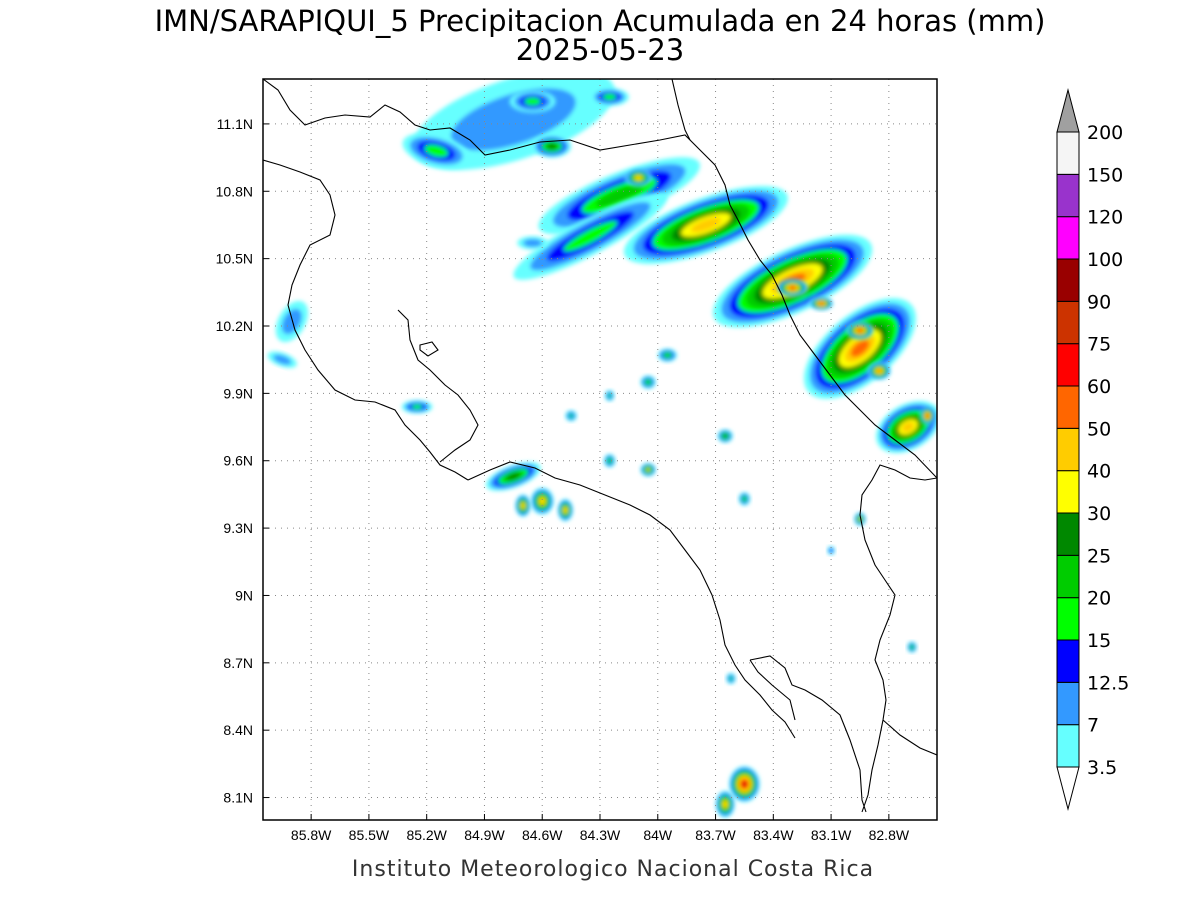 The width and height of the screenshot is (1200, 900). I want to click on lat-tick-label: 8.4N, so click(238, 730).